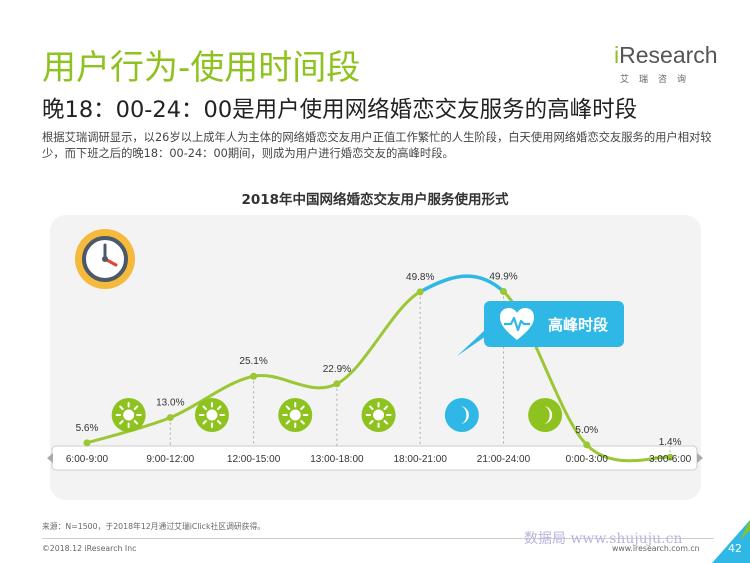 The image size is (750, 563). I want to click on corner-decoration, so click(731, 541).